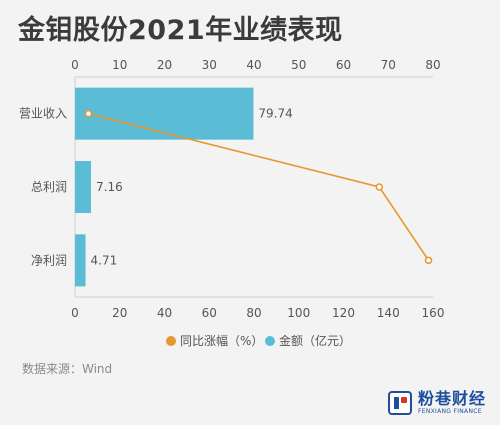  I want to click on bottom-tick-label: 80, so click(253, 313).